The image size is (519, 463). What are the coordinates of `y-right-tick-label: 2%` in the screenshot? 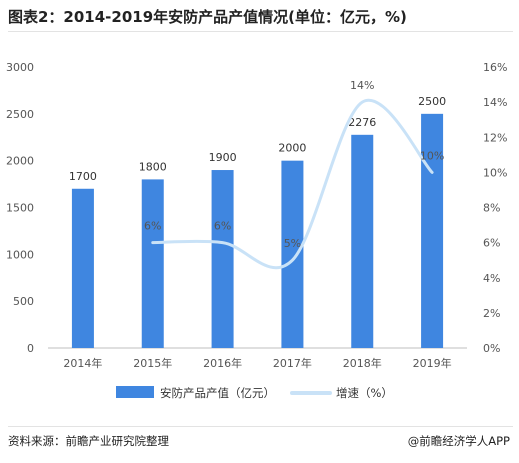 It's located at (491, 313).